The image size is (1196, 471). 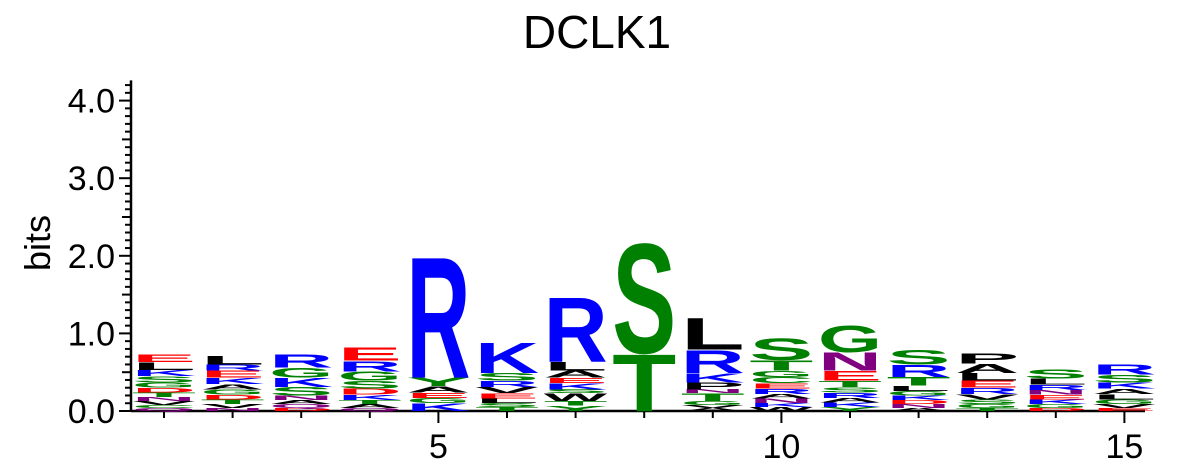 I want to click on chart-title: DCLK1, so click(x=597, y=32).